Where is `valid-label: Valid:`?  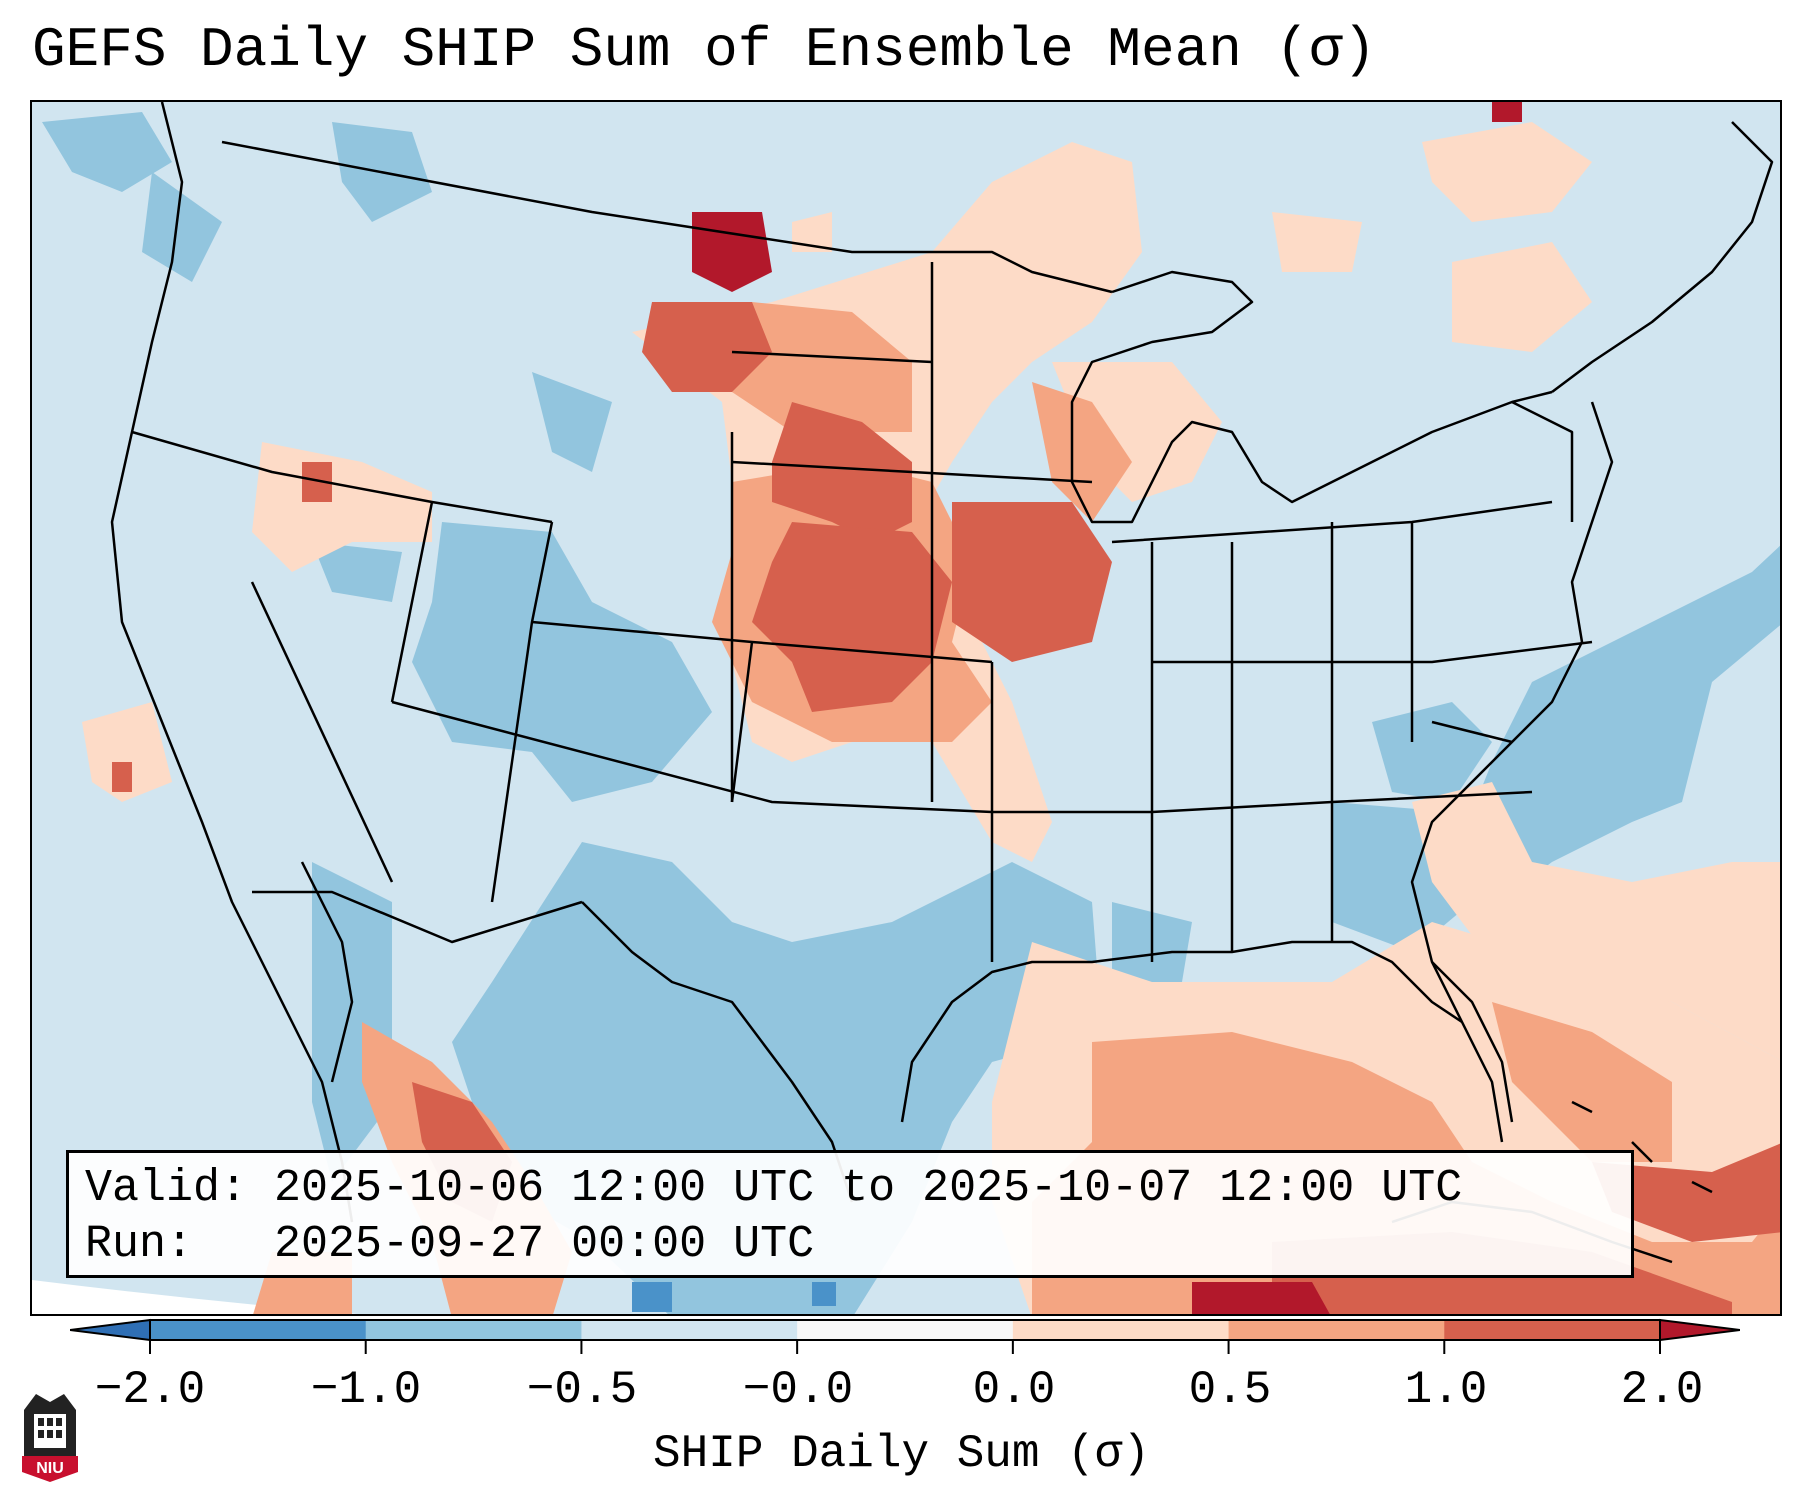 valid-label: Valid: is located at coordinates (166, 1188).